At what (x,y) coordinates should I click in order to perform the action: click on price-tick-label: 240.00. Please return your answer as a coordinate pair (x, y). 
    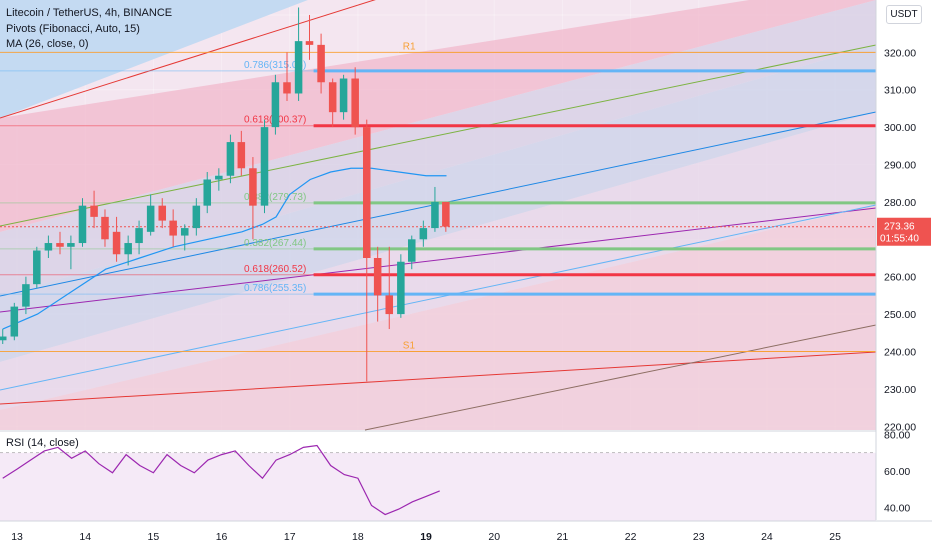
    Looking at the image, I should click on (900, 352).